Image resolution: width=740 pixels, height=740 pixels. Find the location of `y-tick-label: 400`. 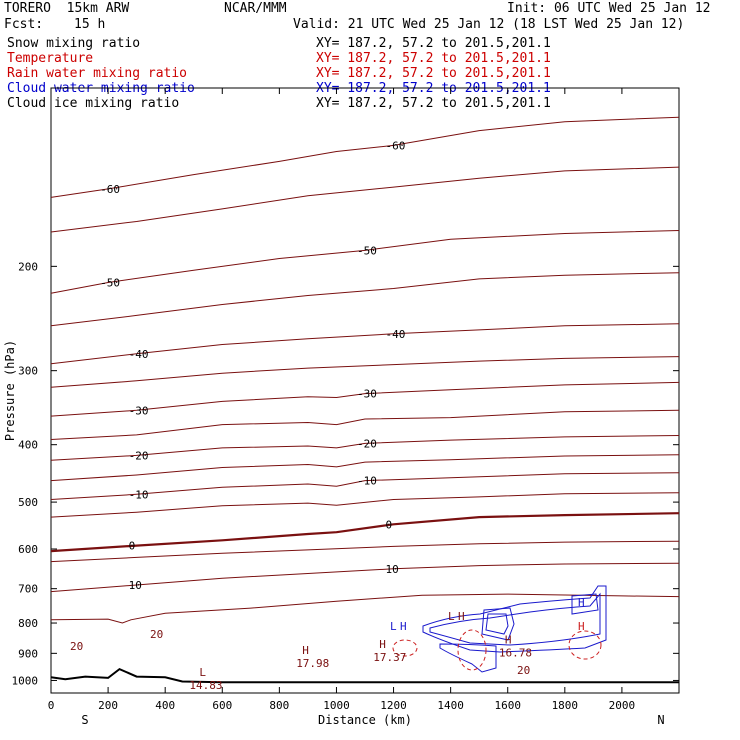

y-tick-label: 400 is located at coordinates (28, 445).